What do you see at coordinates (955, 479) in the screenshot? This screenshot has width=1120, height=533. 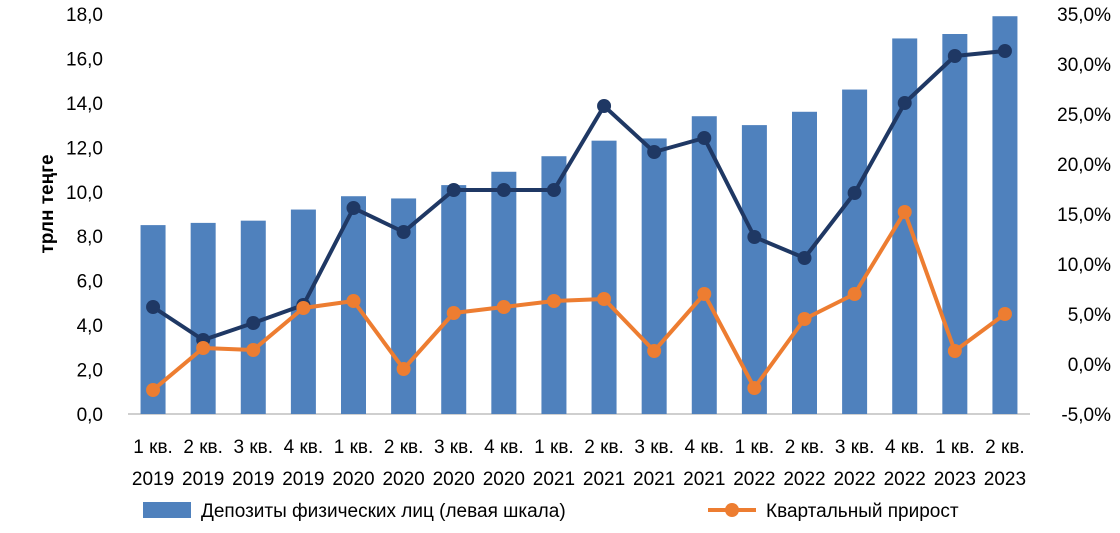 I see `x-tick-year: 2023` at bounding box center [955, 479].